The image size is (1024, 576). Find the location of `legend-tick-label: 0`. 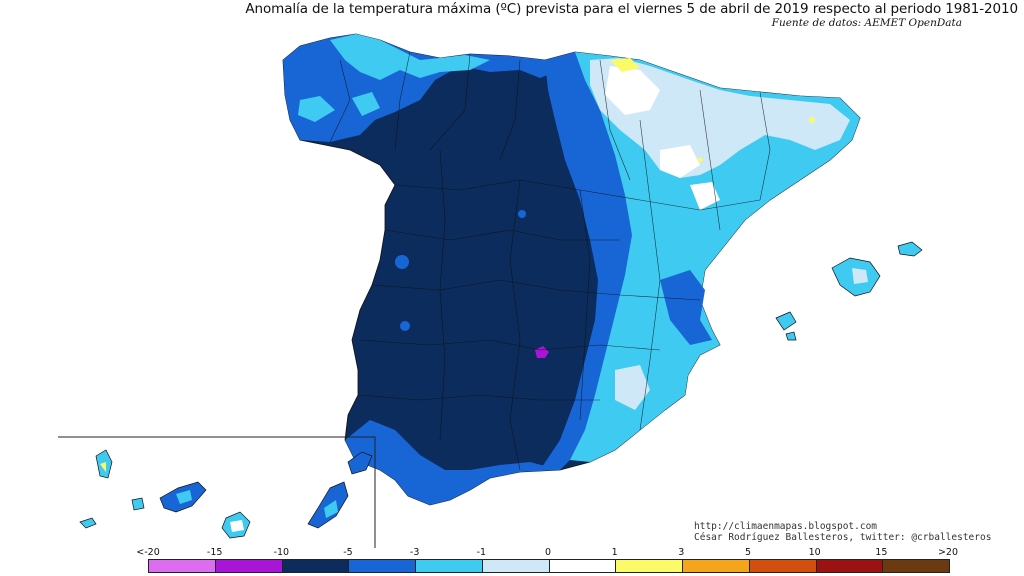

legend-tick-label: 0 is located at coordinates (548, 552).